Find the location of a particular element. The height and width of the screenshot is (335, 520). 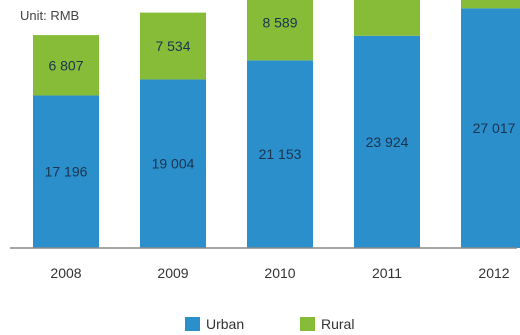

bar-urban-2012 is located at coordinates (490, 128).